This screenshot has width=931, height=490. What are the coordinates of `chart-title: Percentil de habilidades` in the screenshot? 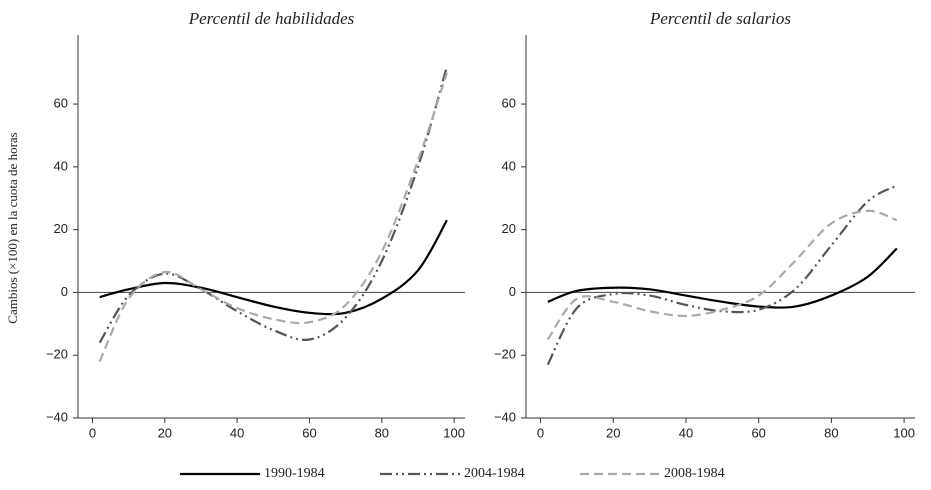 It's located at (271, 18).